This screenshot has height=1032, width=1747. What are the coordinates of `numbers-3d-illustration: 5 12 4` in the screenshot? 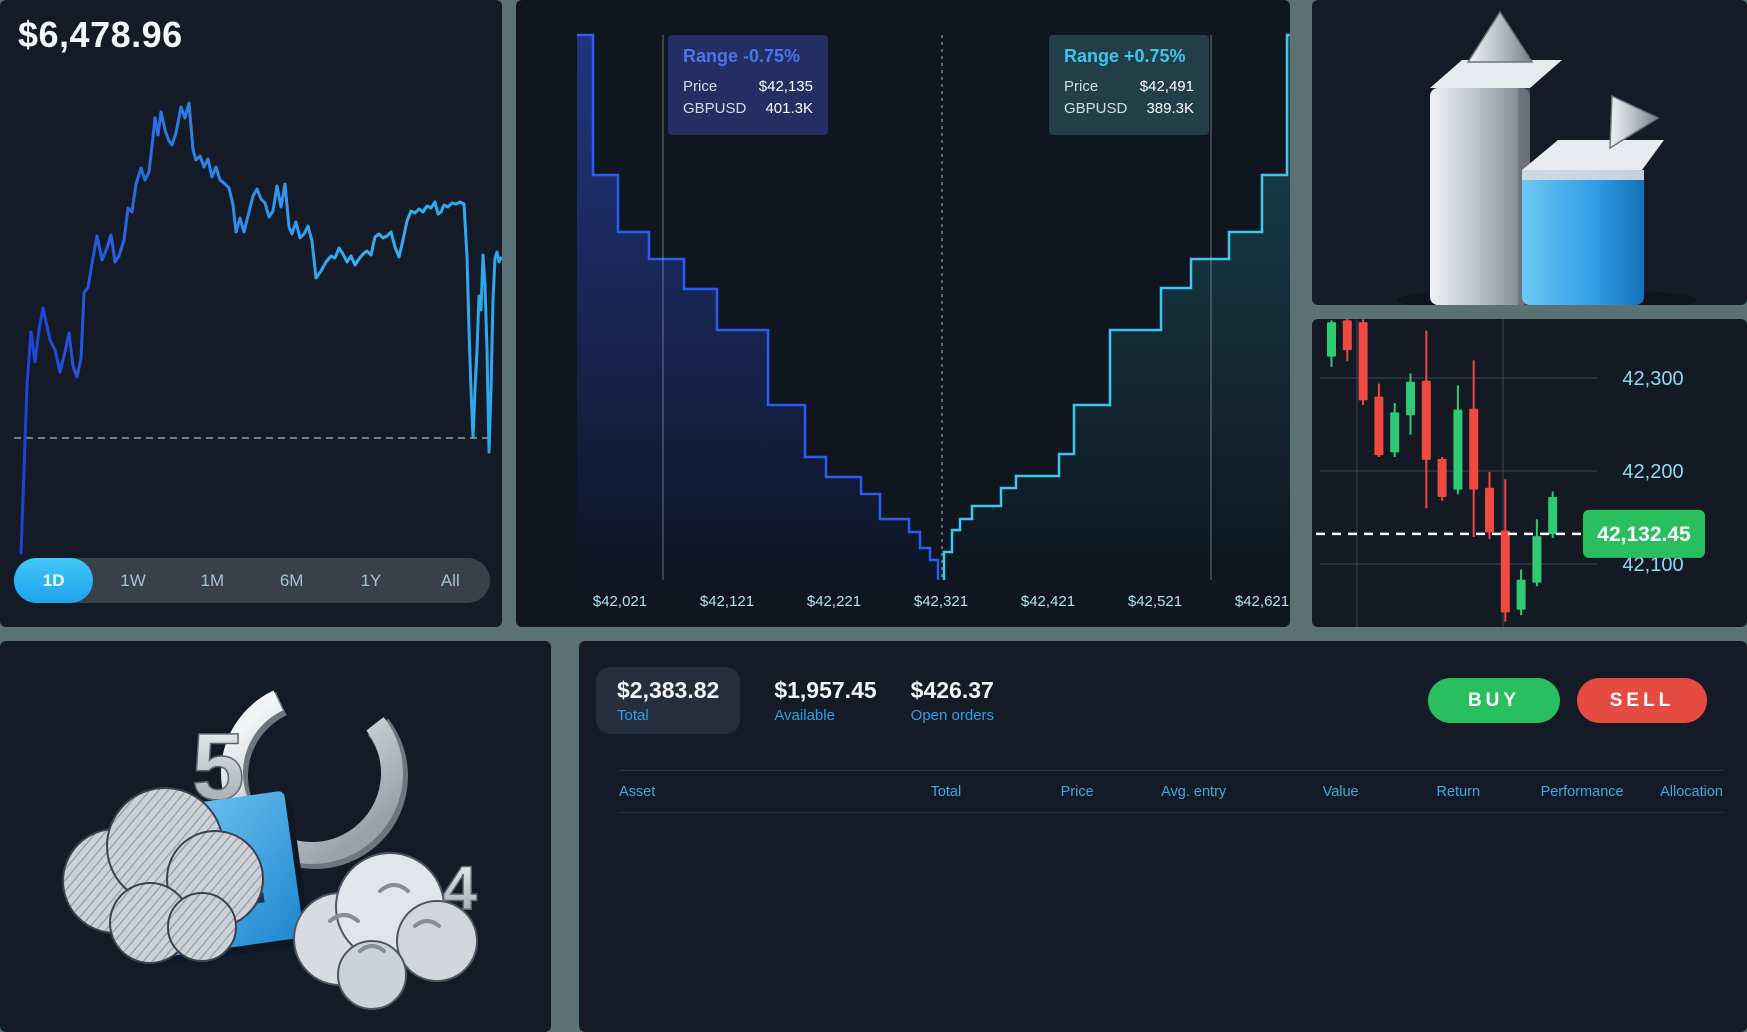 It's located at (270, 846).